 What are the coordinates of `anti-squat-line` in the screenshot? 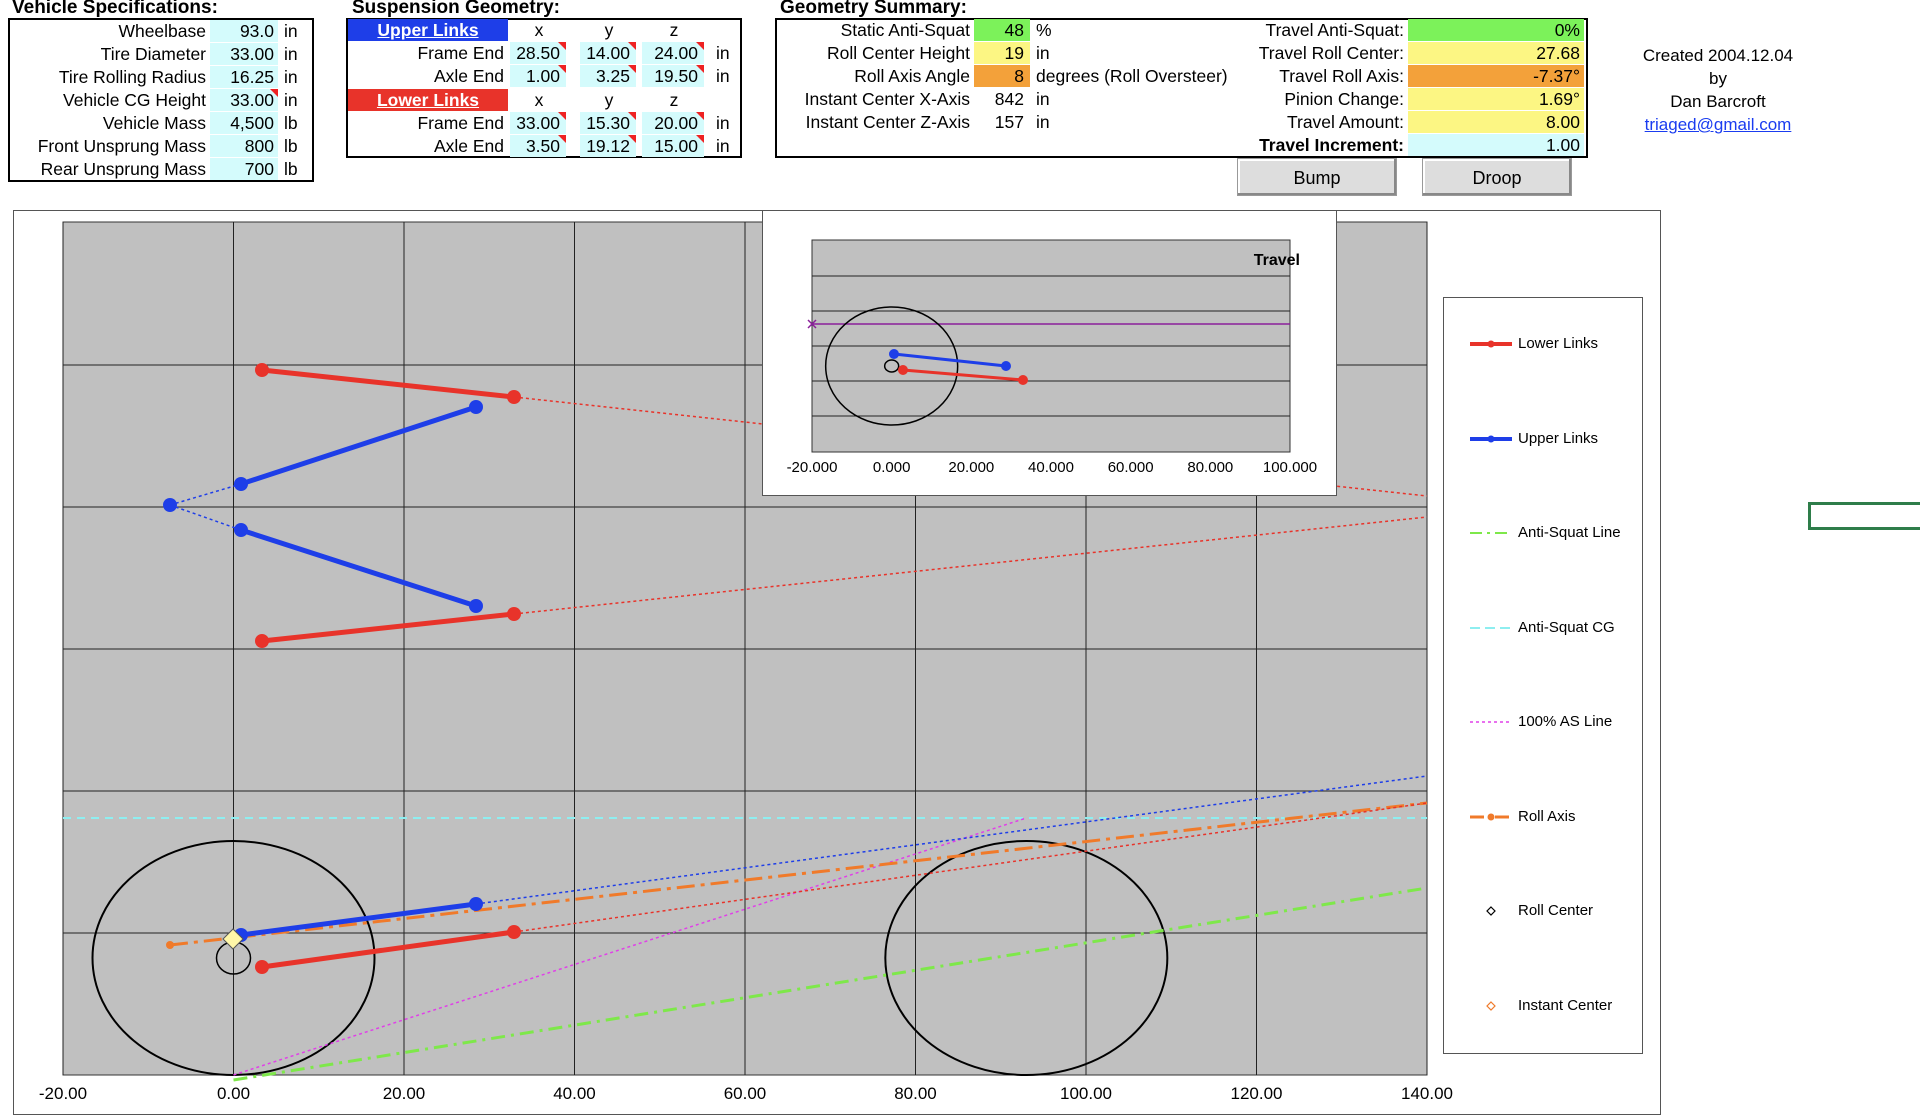 It's located at (830, 984).